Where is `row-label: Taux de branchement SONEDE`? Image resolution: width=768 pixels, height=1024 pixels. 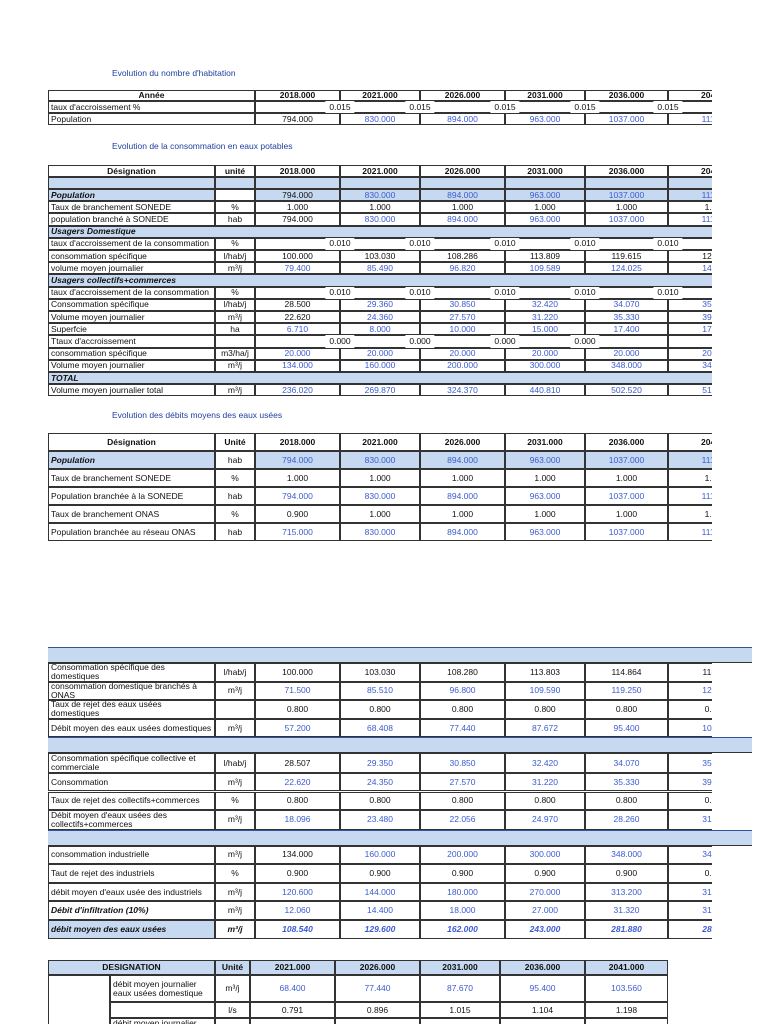
row-label: Taux de branchement SONEDE is located at coordinates (131, 207).